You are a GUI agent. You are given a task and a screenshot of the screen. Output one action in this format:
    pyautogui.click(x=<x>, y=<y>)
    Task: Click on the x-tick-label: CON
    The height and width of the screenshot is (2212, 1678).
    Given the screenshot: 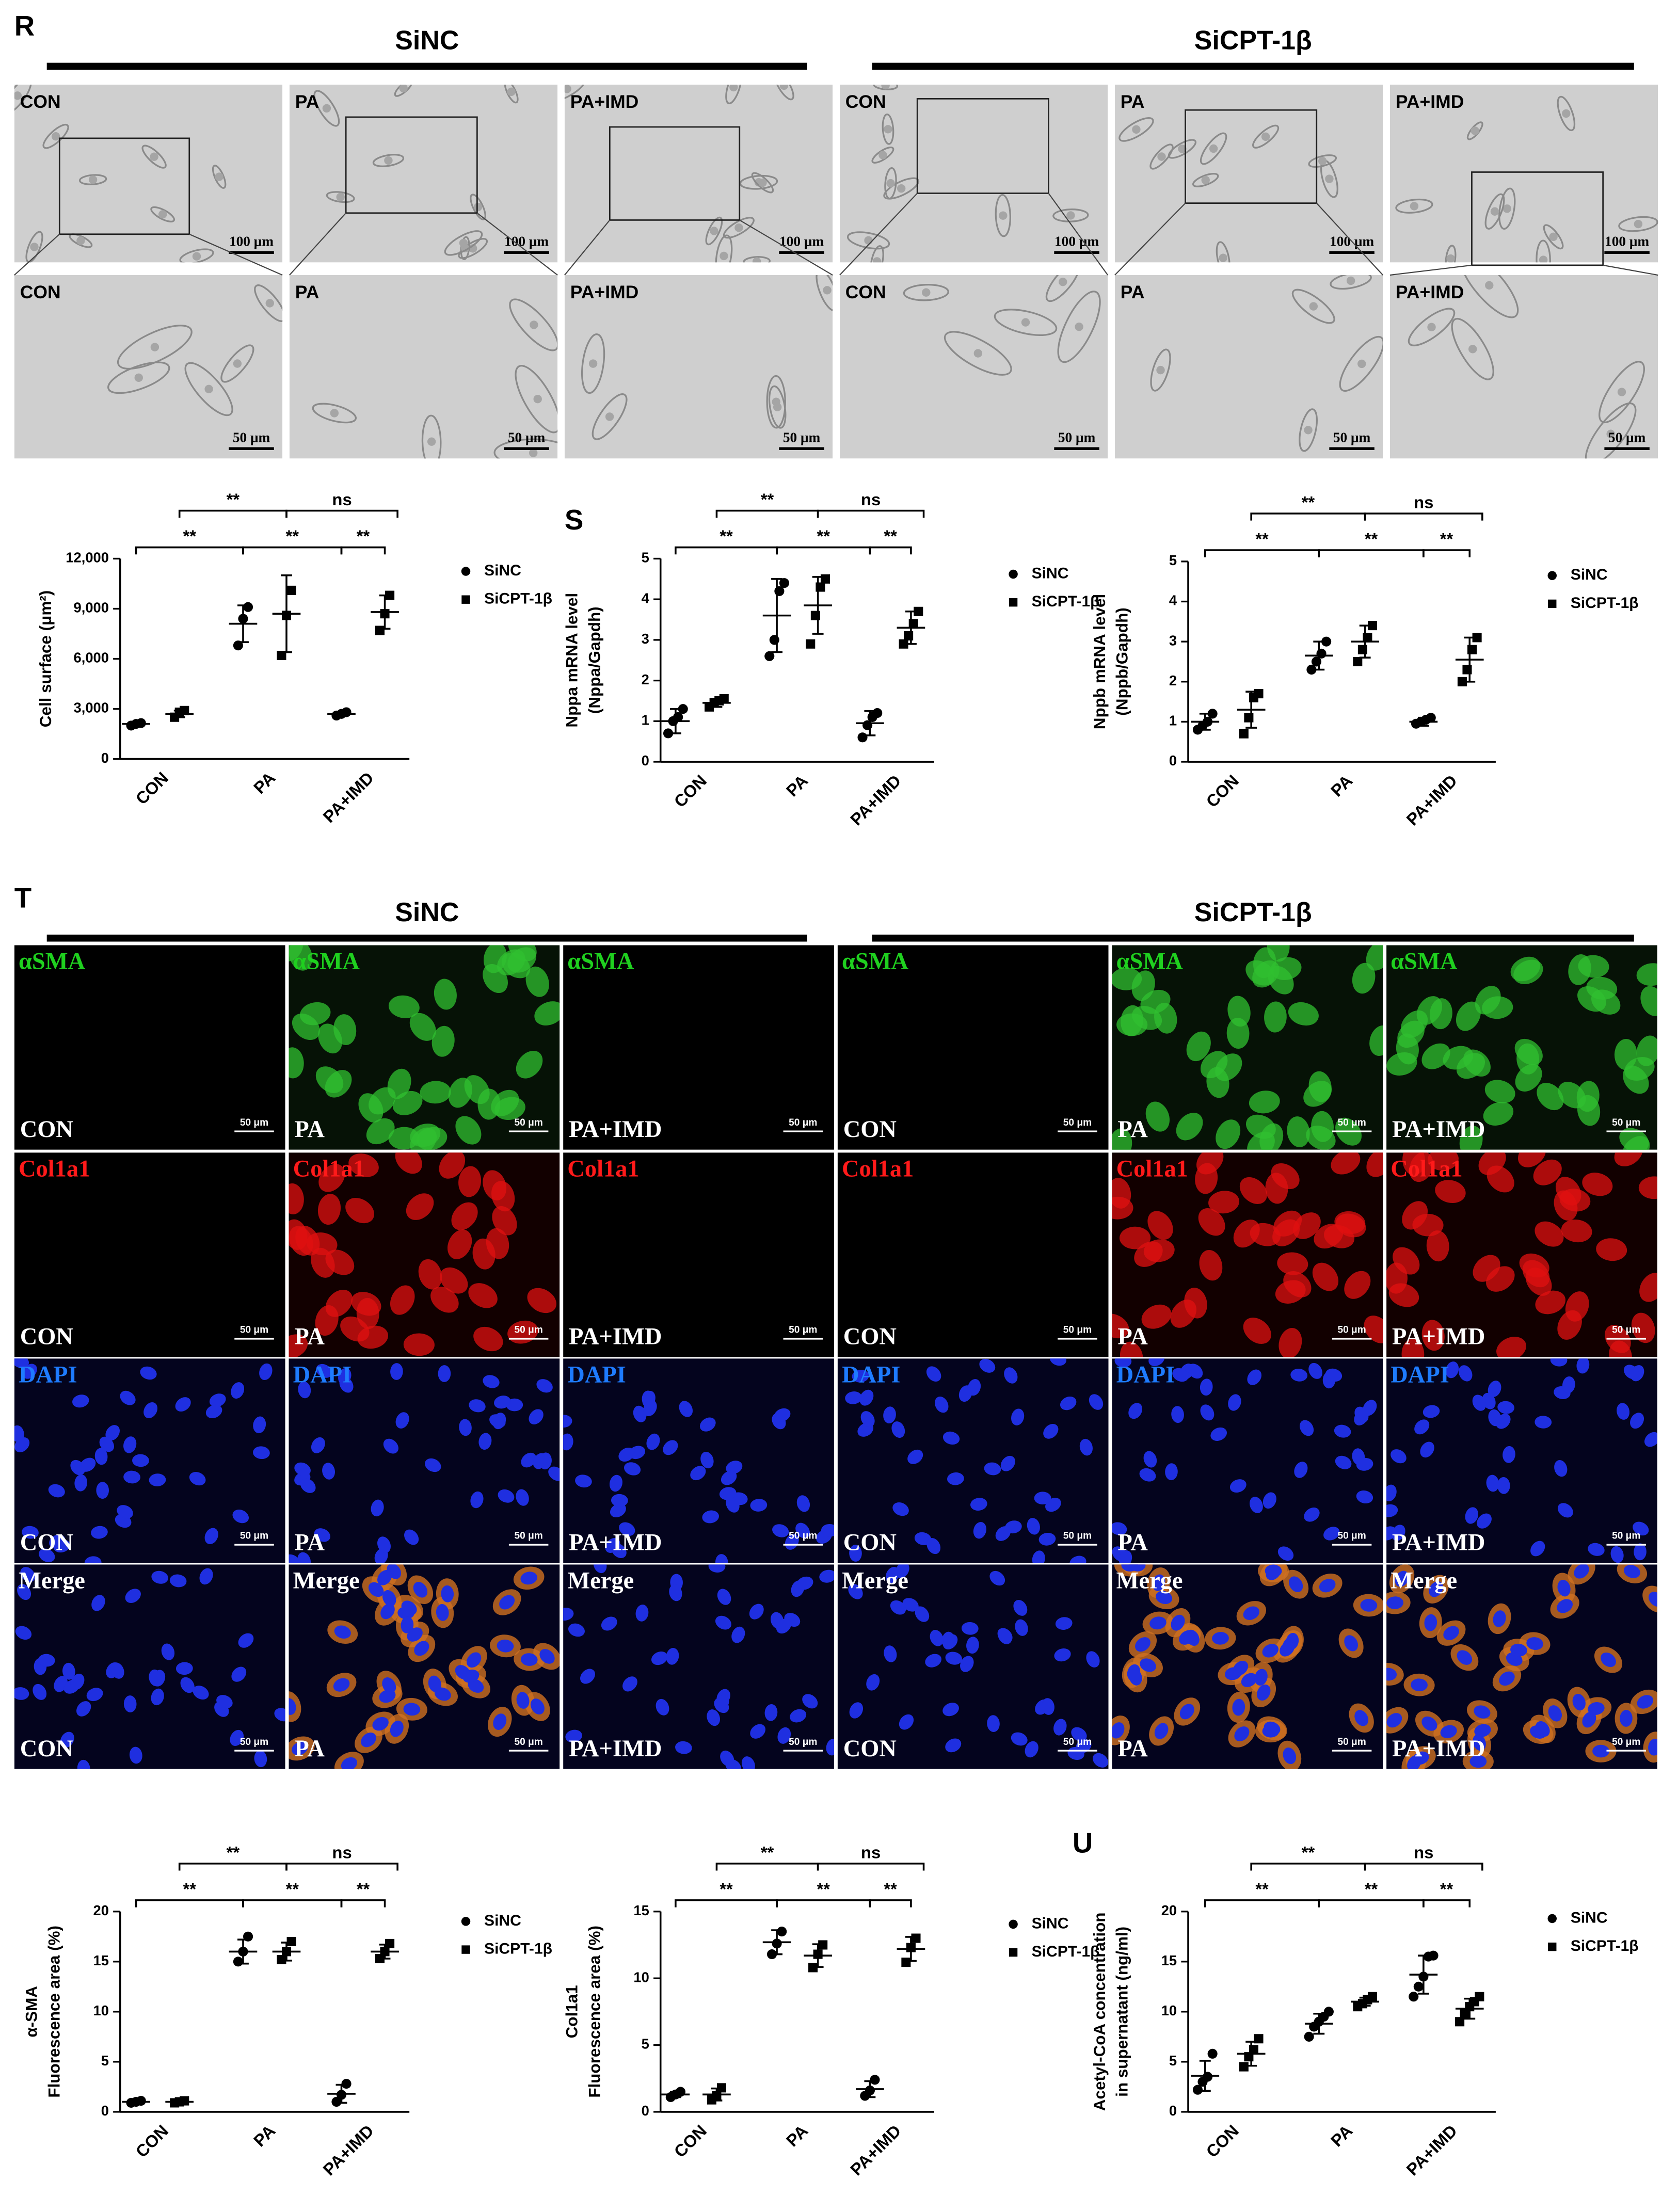 What is the action you would take?
    pyautogui.click(x=1222, y=791)
    